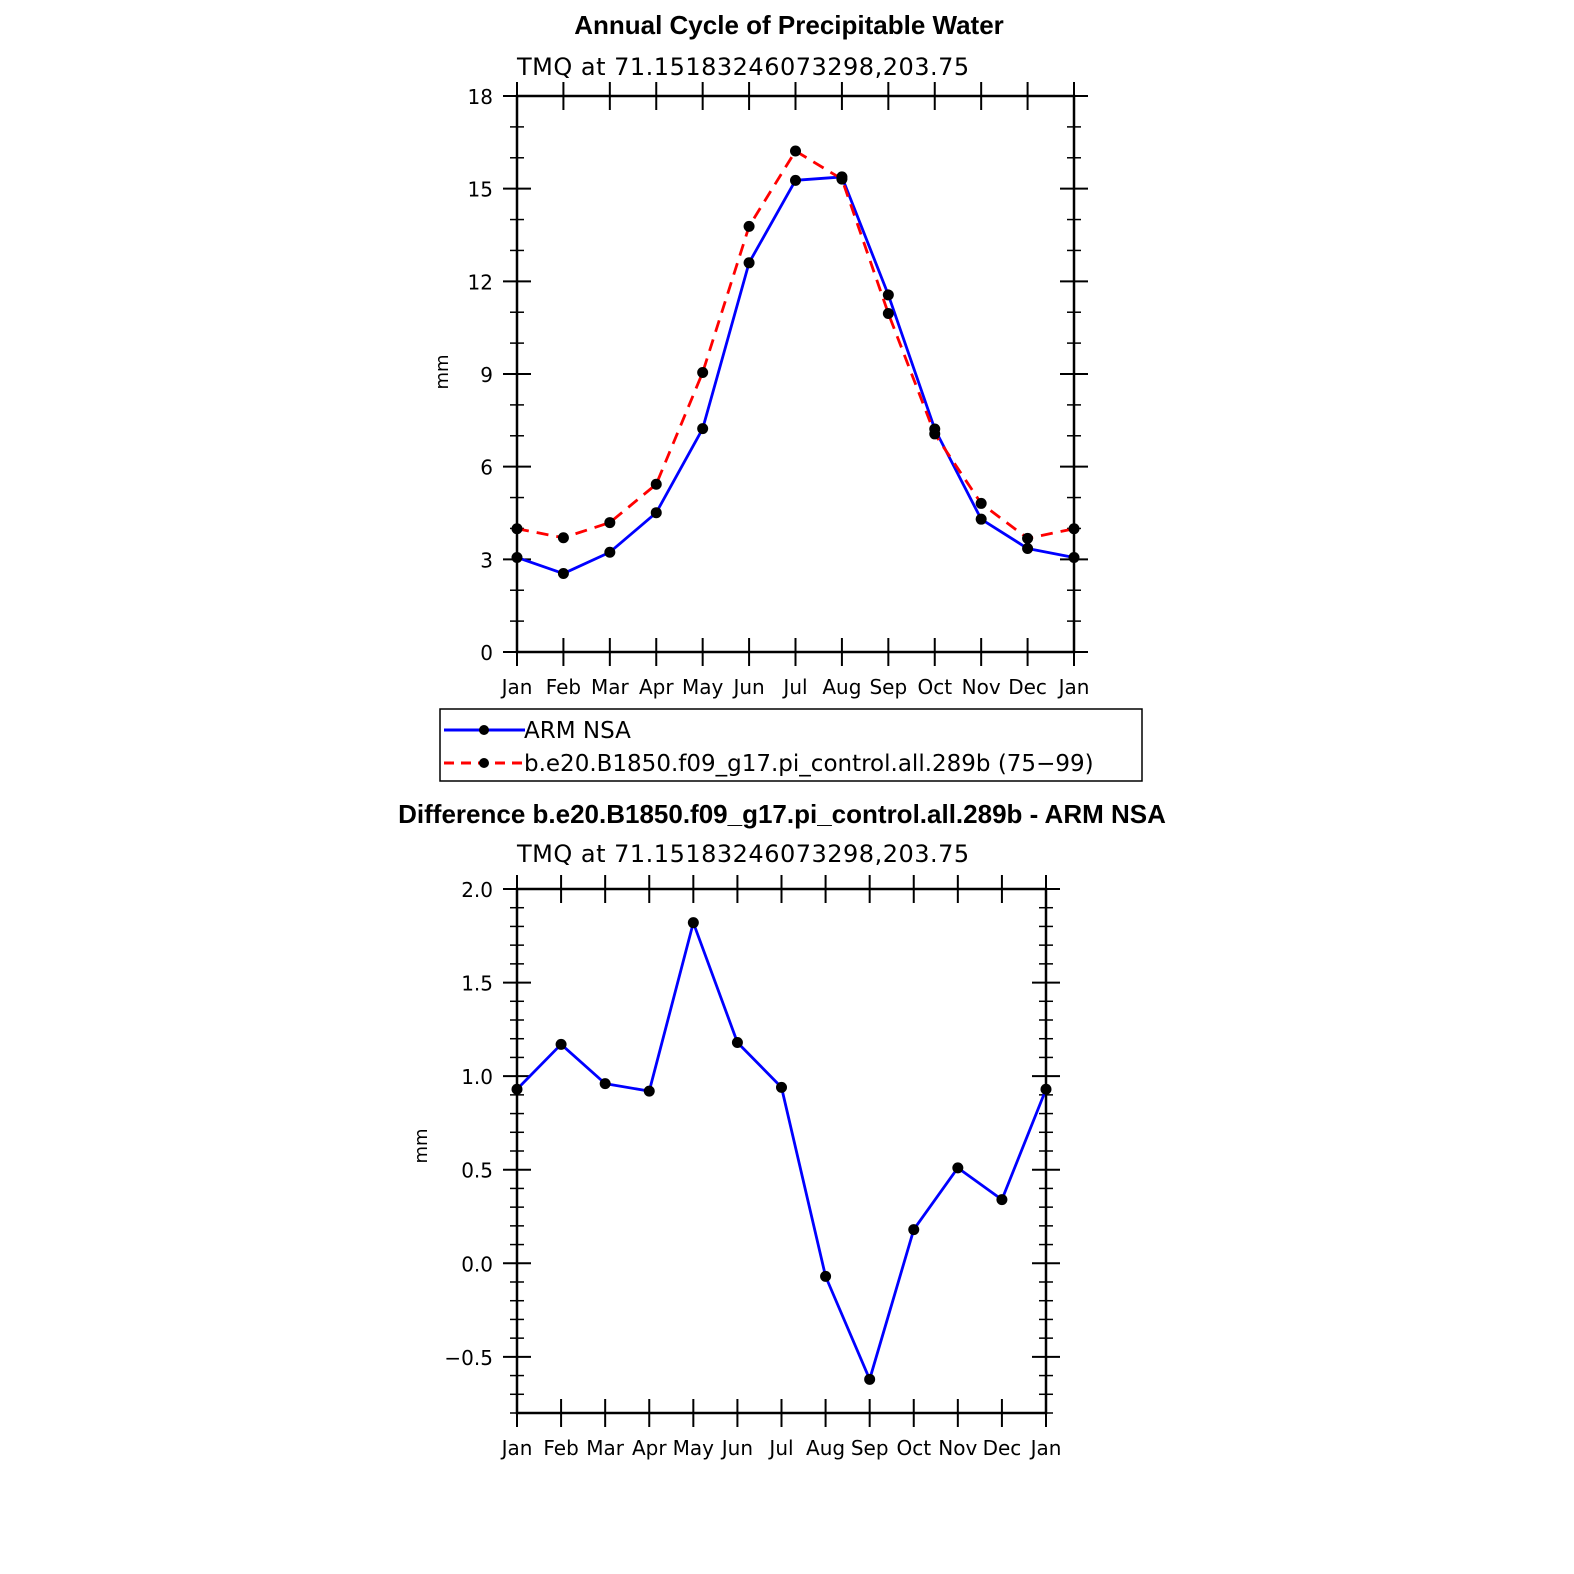 The height and width of the screenshot is (1574, 1574). What do you see at coordinates (442, 371) in the screenshot?
I see `chart1-ylabel: mm` at bounding box center [442, 371].